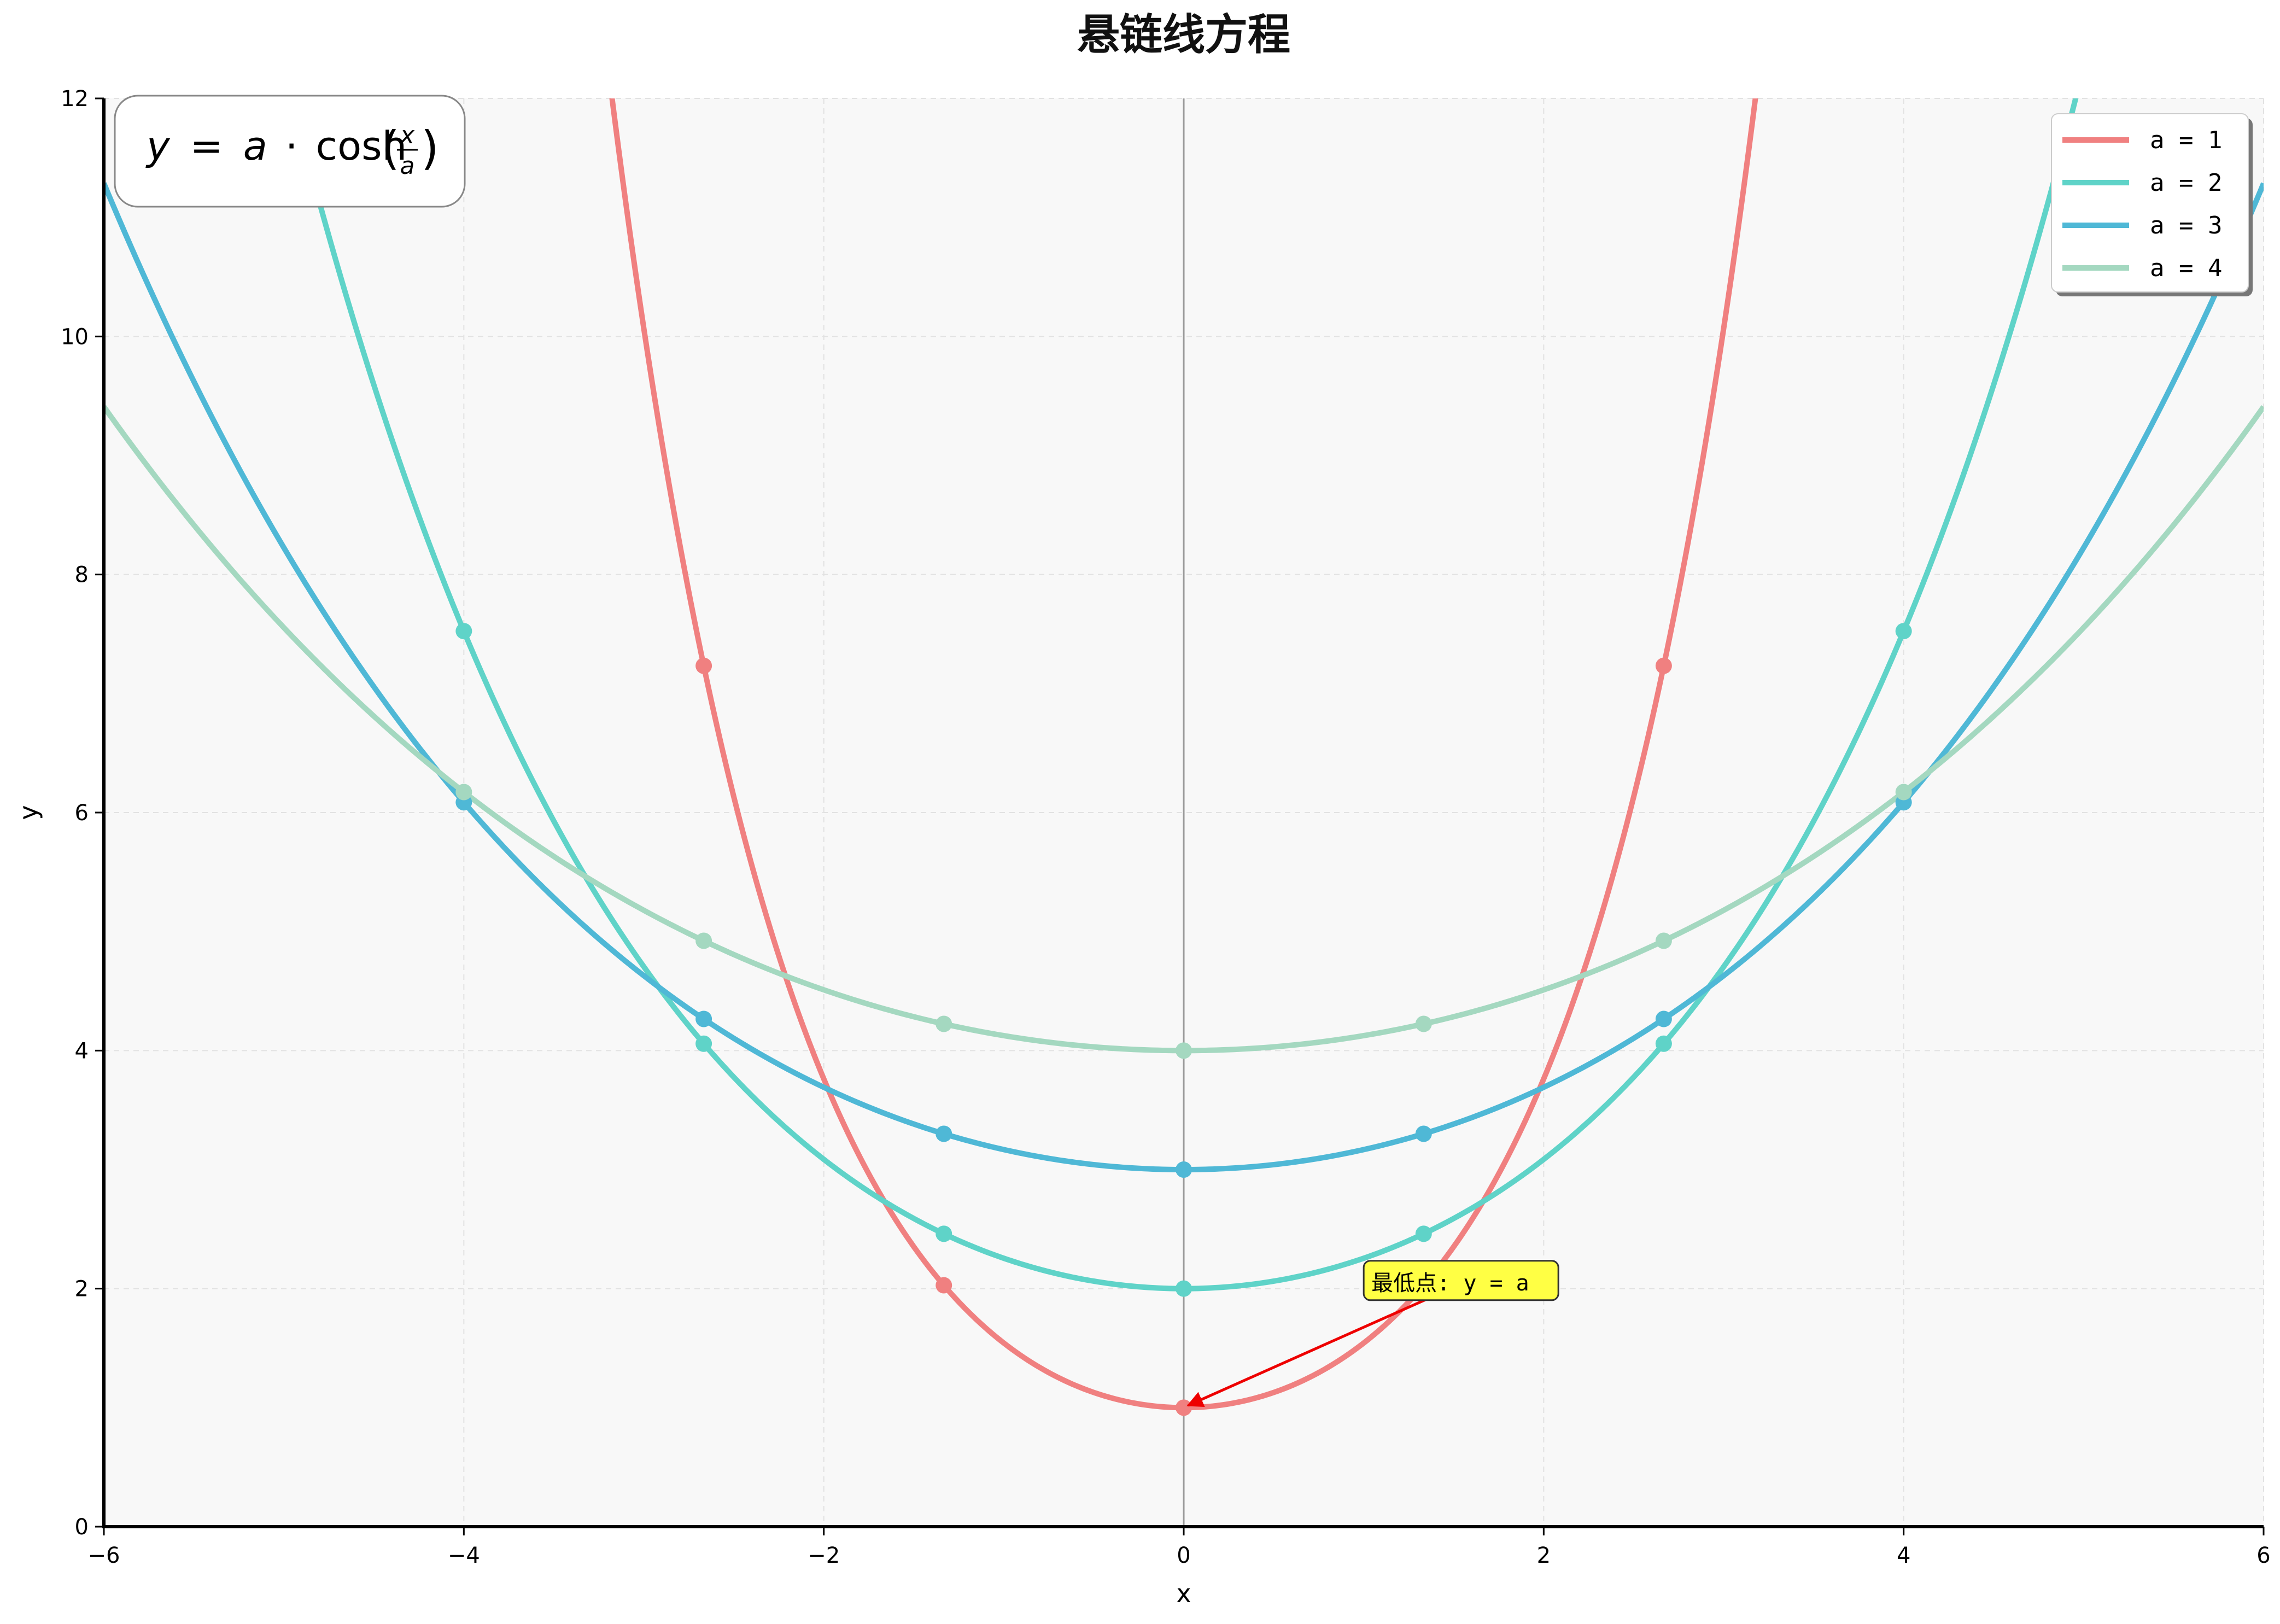 The width and height of the screenshot is (2280, 1624). What do you see at coordinates (29, 812) in the screenshot?
I see `y-axis-label: y` at bounding box center [29, 812].